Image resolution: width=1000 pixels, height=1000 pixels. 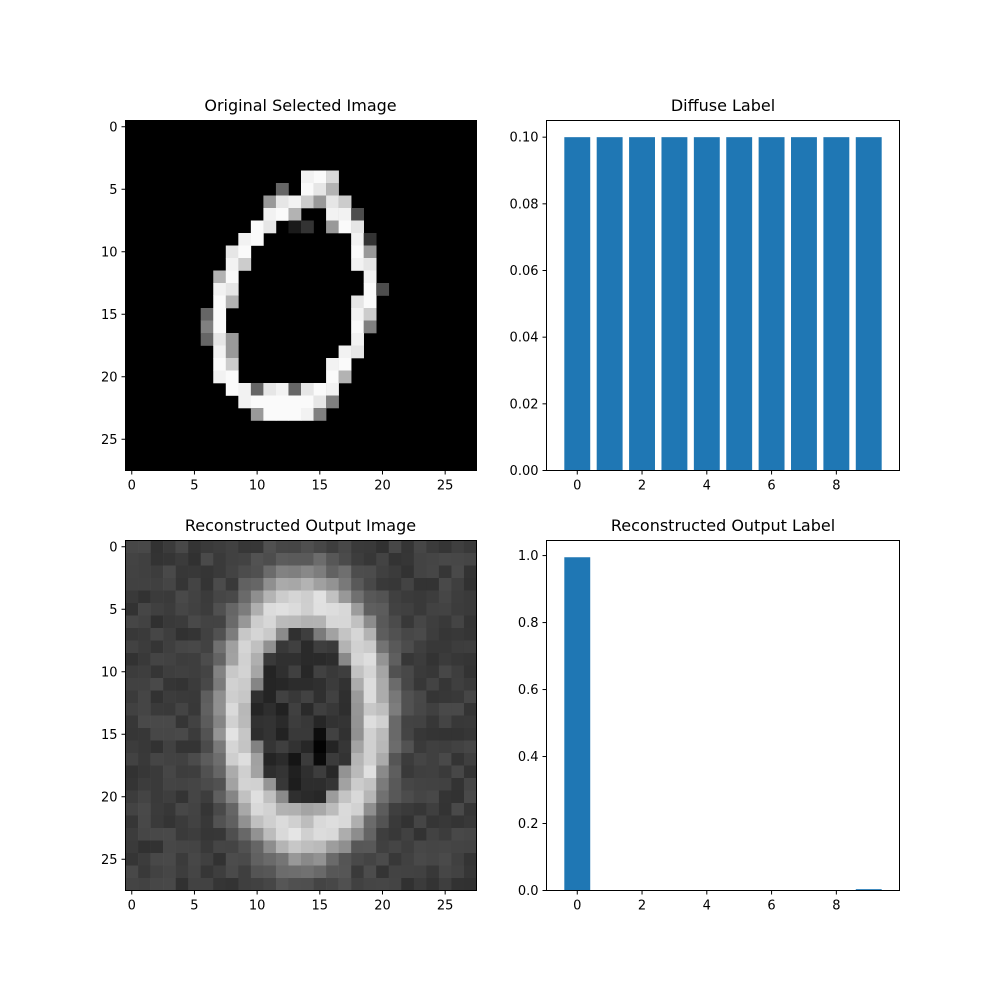 What do you see at coordinates (132, 906) in the screenshot?
I see `x-tick-label: 0` at bounding box center [132, 906].